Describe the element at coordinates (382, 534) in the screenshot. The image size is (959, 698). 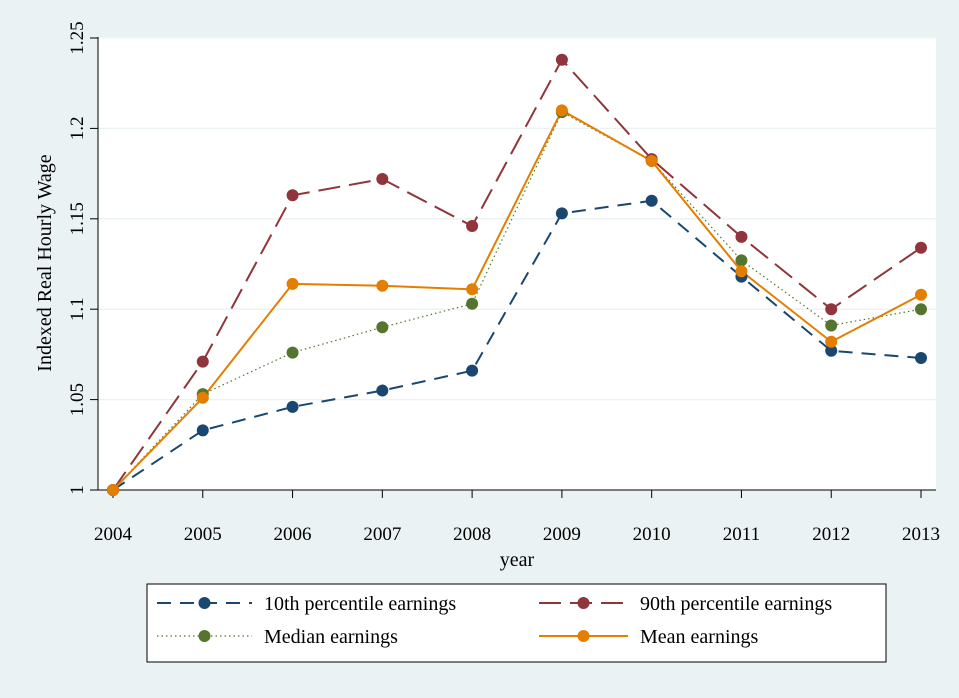
I see `x-tick-label: 2007` at that location.